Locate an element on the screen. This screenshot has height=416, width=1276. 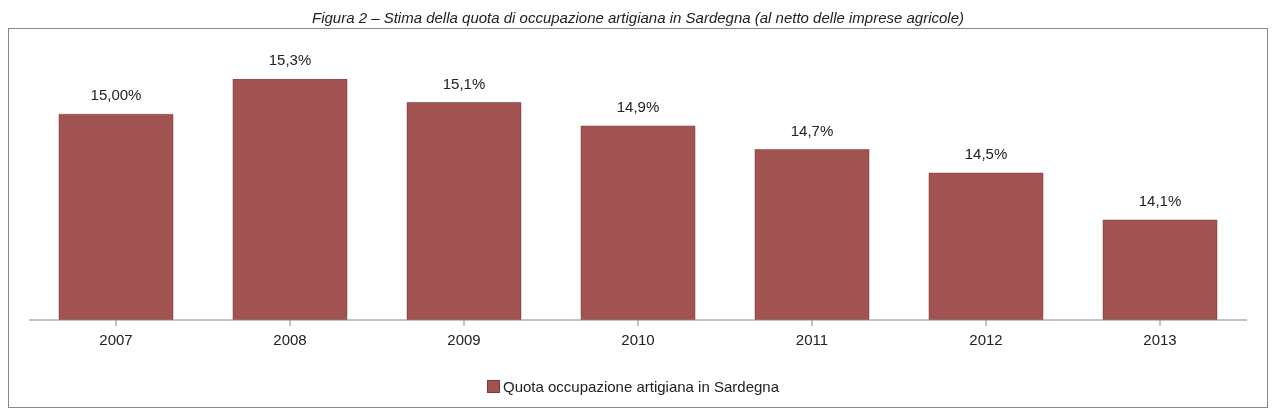
chart-title: Figura 2 – Stima della quota di occupazione artigiana in Sardegna (al netto delle imprese agricole) is located at coordinates (638, 18).